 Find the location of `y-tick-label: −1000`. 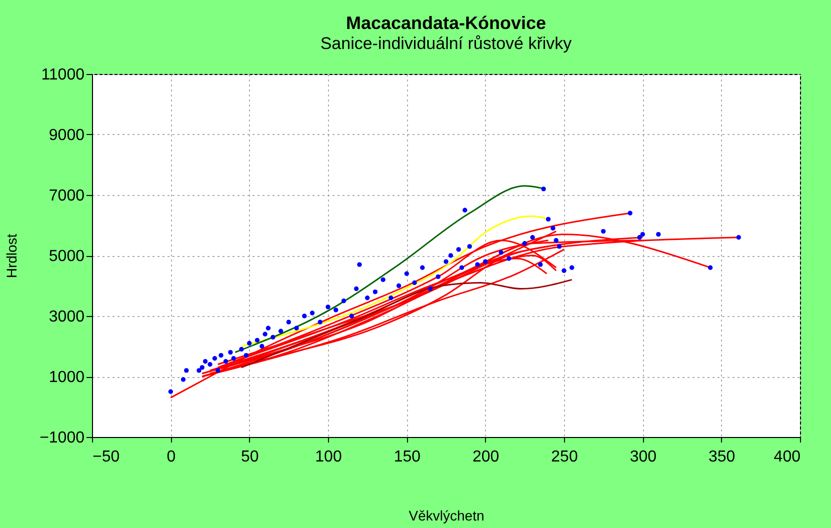

y-tick-label: −1000 is located at coordinates (62, 438).